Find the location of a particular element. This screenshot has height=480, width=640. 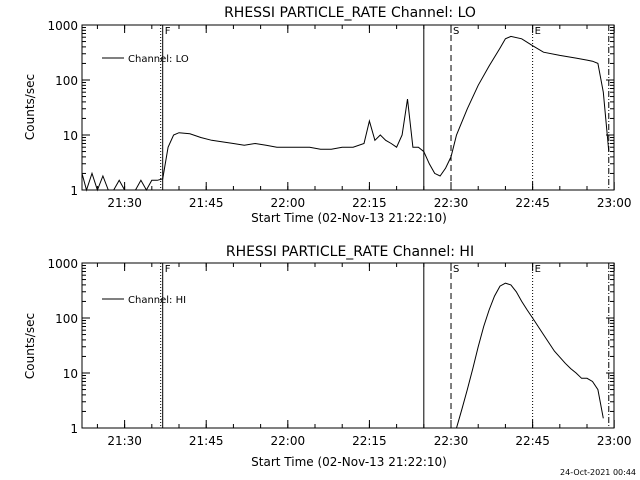

footer-timestamp: 24-Oct-2021 00:44 is located at coordinates (598, 472).